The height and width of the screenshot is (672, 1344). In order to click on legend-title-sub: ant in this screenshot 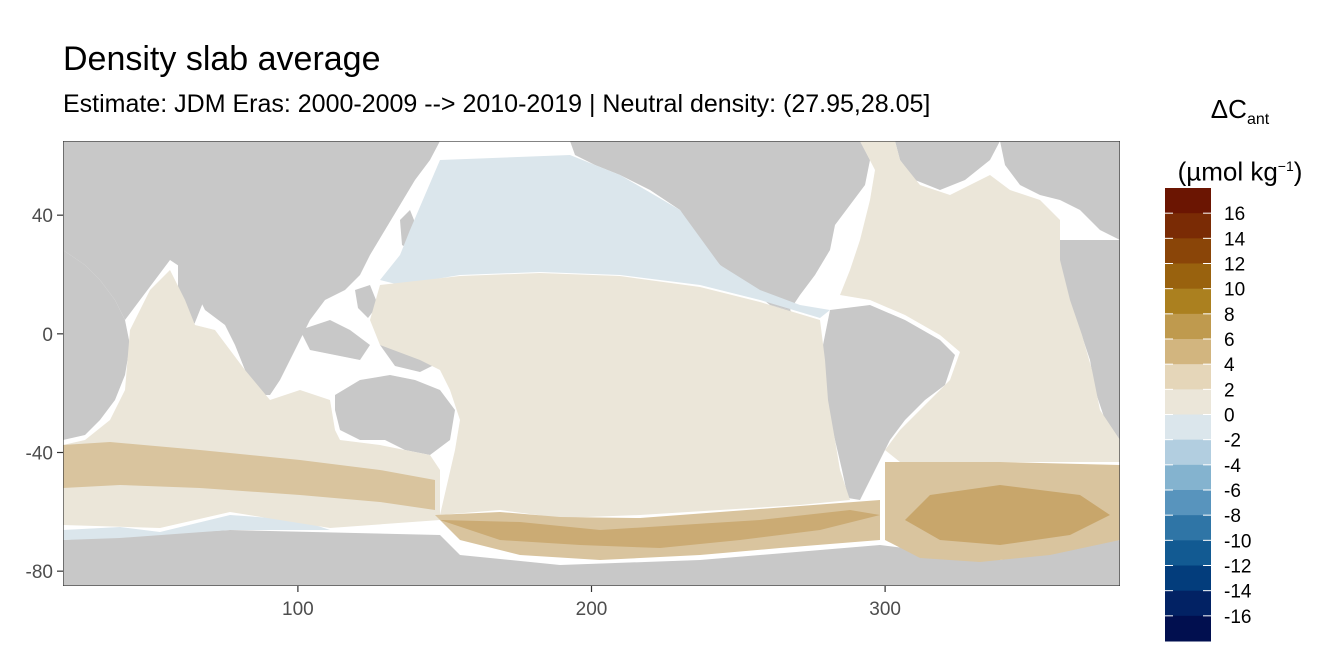, I will do `click(1258, 120)`.